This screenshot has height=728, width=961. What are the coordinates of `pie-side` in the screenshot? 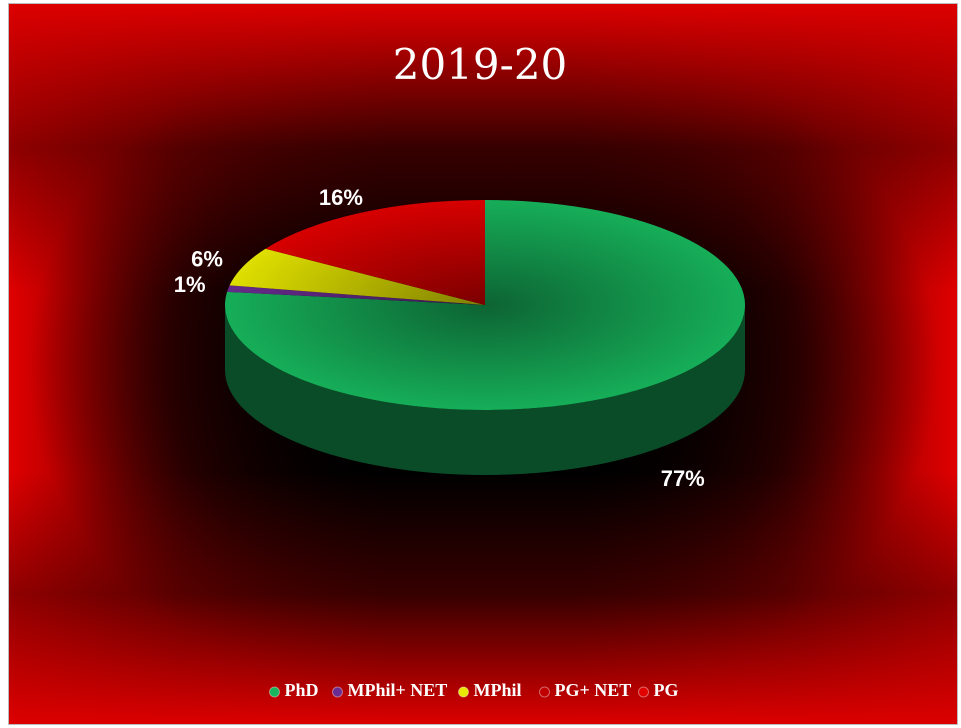 It's located at (485, 390).